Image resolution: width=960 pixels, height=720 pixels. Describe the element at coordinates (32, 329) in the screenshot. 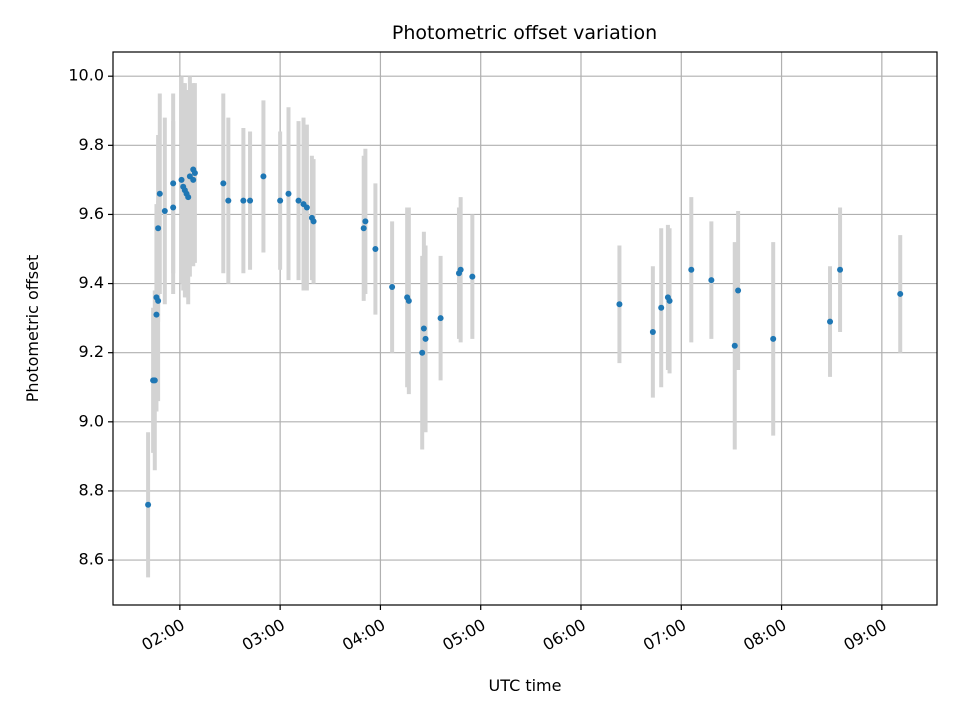

I see `y-axis-label: Photometric offset` at that location.